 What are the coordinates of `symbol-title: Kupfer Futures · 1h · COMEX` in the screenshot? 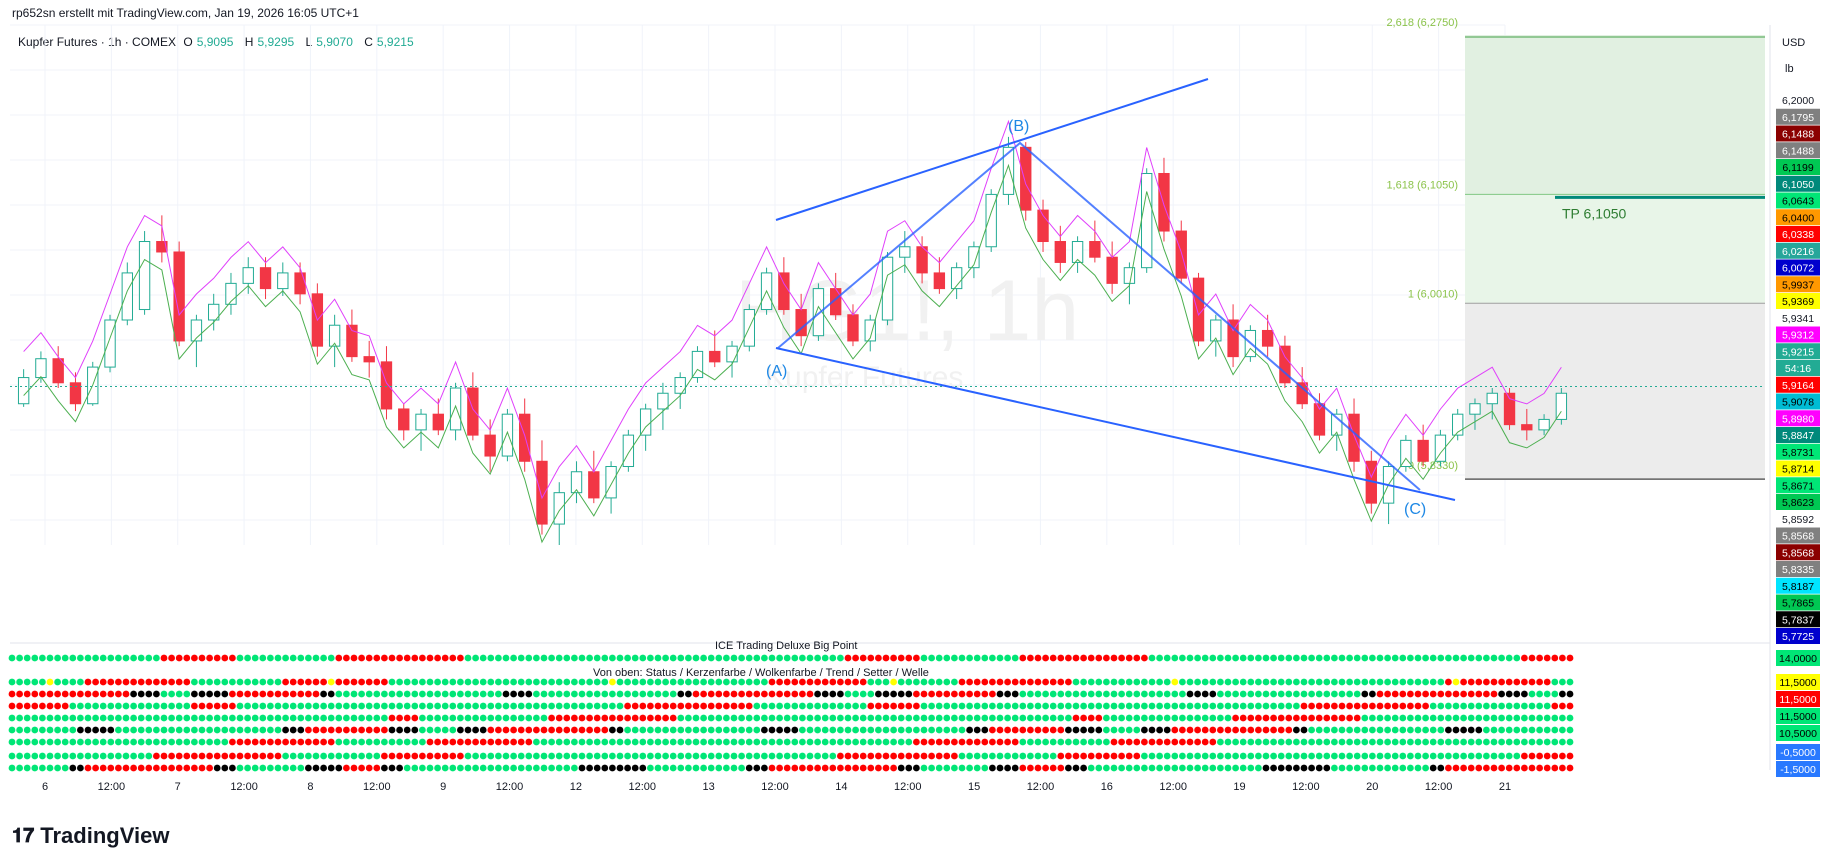 It's located at (97, 42).